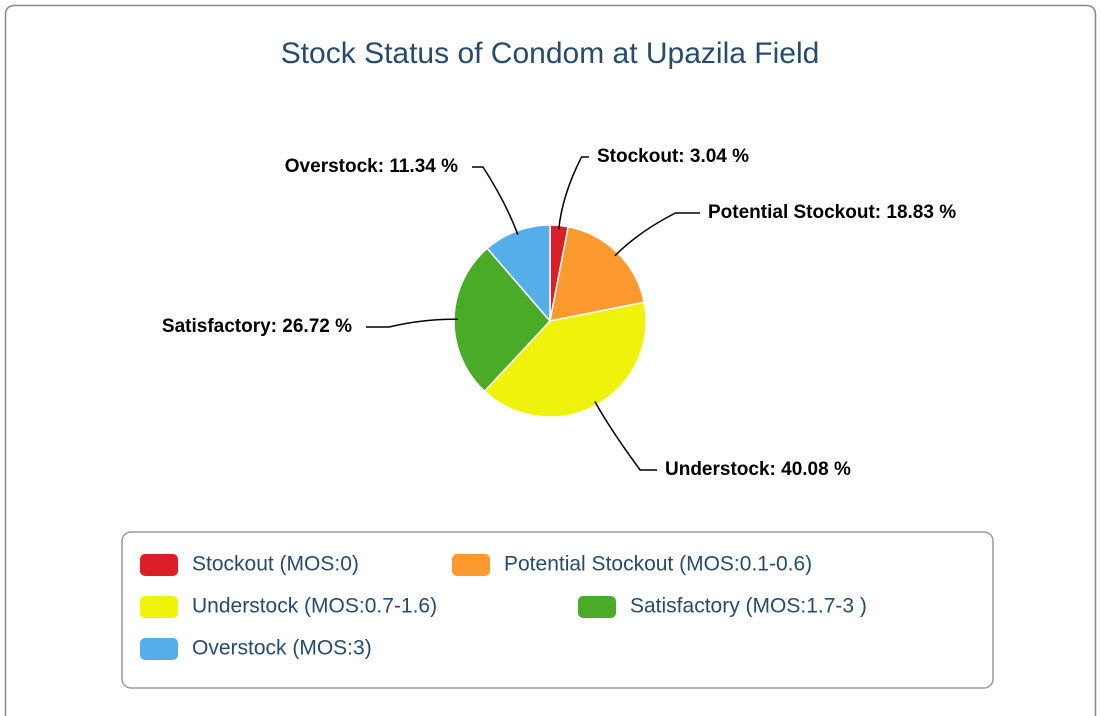  Describe the element at coordinates (550, 53) in the screenshot. I see `chart-title: Stock Status of Condom at Upazila Field` at that location.